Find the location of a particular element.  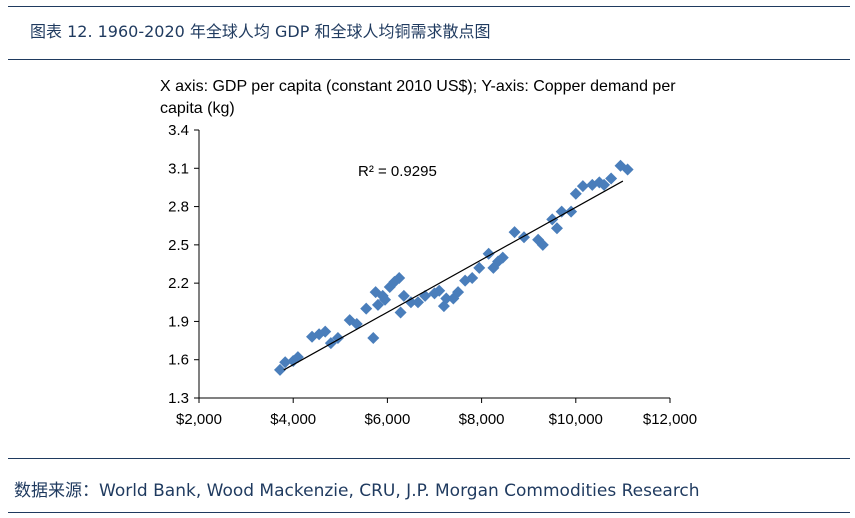

y-tick-label: 2.5 is located at coordinates (178, 245).